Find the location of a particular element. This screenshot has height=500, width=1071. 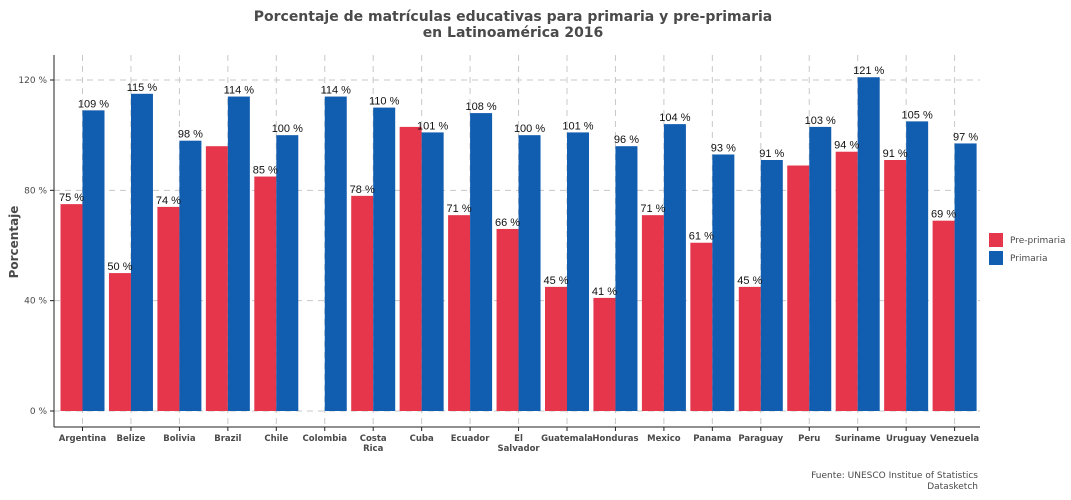

bar-primaria-cuba is located at coordinates (432, 272).